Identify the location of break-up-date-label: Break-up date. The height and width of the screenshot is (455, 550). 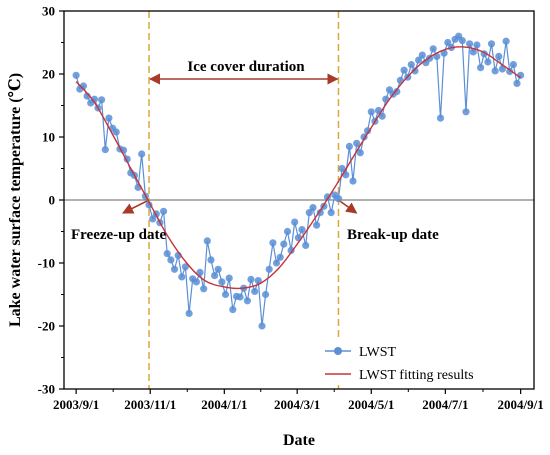
(393, 235).